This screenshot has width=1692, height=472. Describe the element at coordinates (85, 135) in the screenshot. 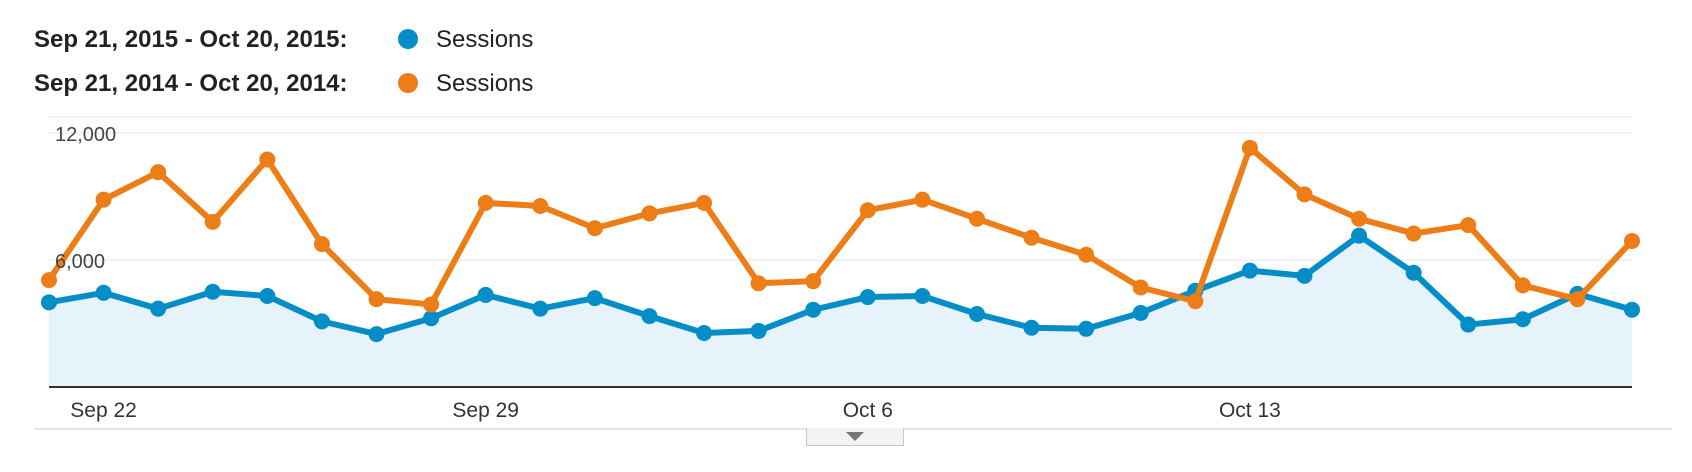

I see `y-tick-label-1: 12,000` at that location.